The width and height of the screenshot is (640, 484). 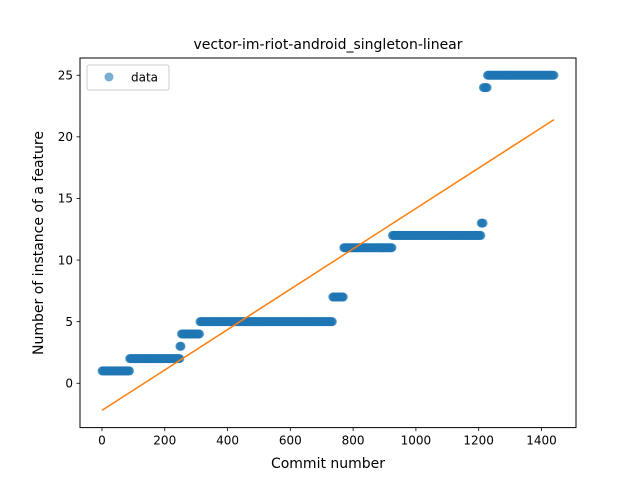 I want to click on x-tick-label: 1000, so click(x=416, y=441).